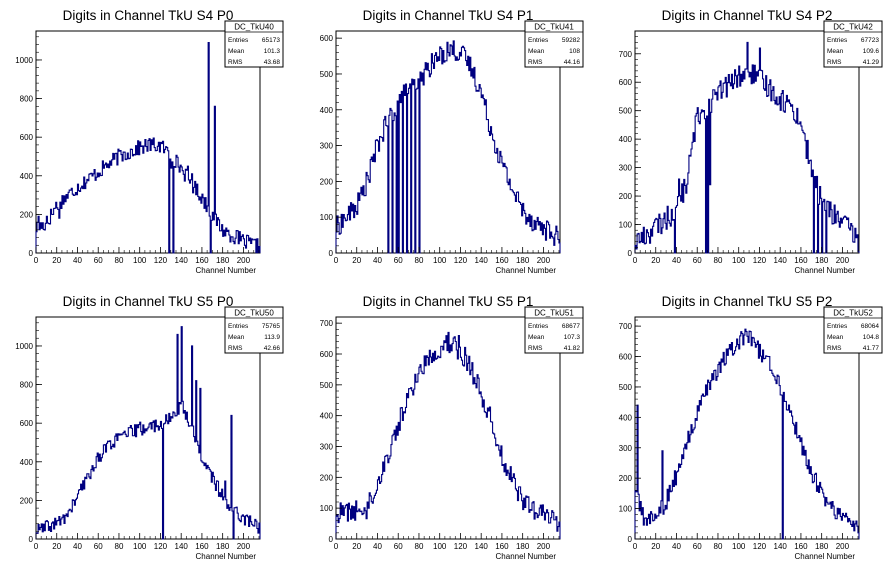 This screenshot has height=574, width=896. I want to click on stats-box-title: DC_TkU50, so click(254, 313).